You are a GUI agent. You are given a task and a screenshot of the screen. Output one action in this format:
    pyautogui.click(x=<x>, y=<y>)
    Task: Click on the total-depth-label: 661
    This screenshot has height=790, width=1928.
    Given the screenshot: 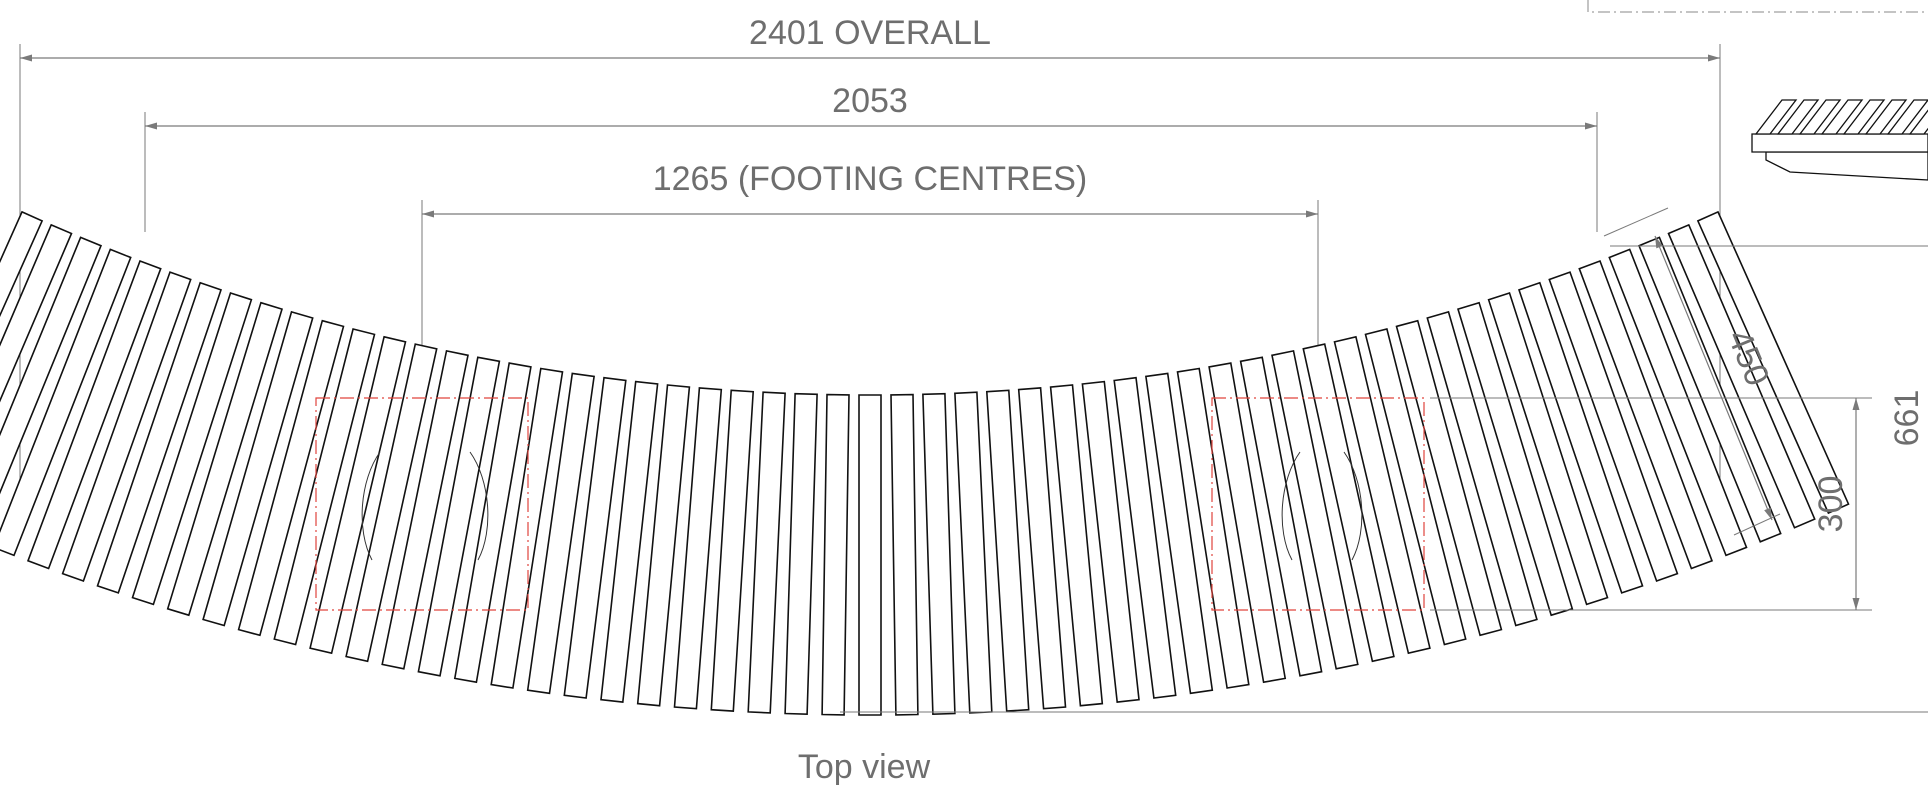 What is the action you would take?
    pyautogui.click(x=1907, y=418)
    